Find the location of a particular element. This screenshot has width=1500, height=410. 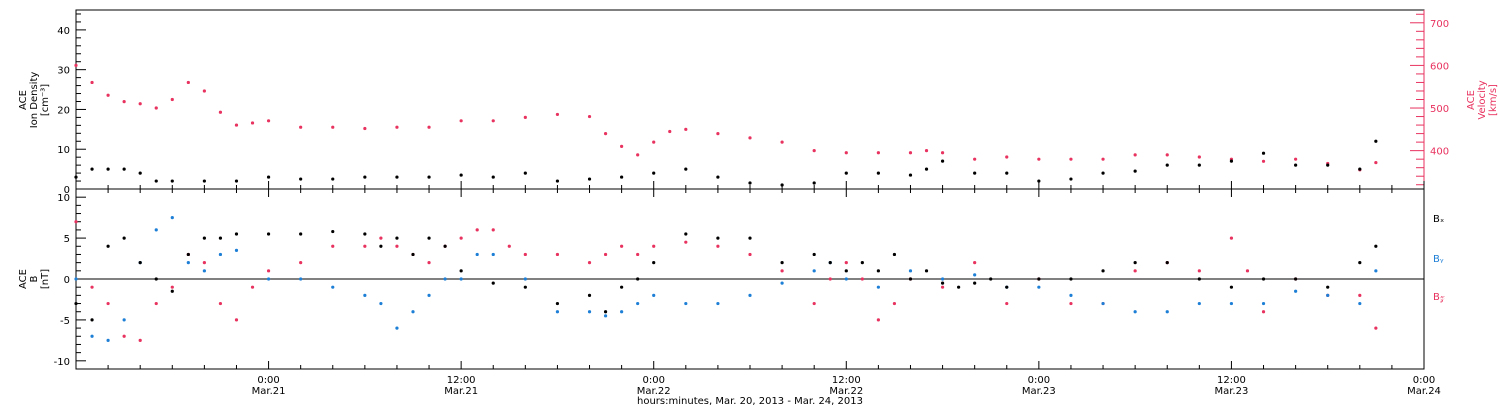

density-ylabel: ACE Ion Density [cm⁻³] is located at coordinates (34, 100).